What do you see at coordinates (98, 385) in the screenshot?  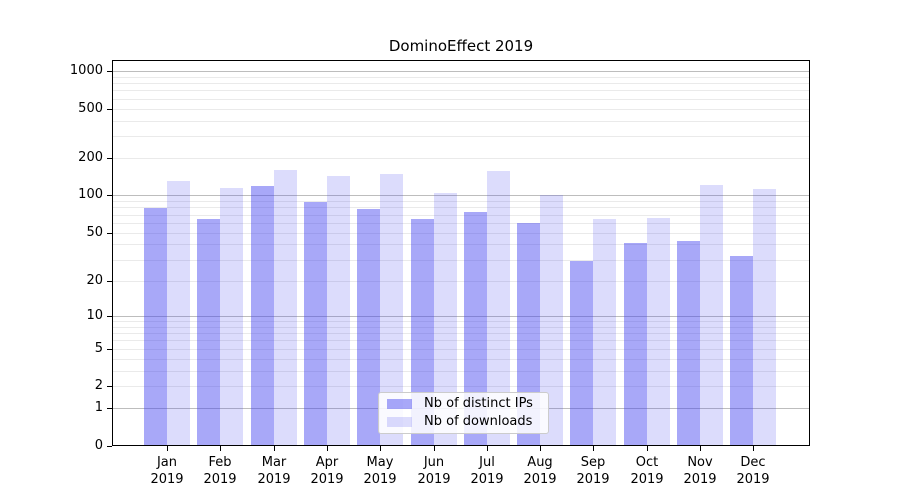 I see `y-tick-label: 2` at bounding box center [98, 385].